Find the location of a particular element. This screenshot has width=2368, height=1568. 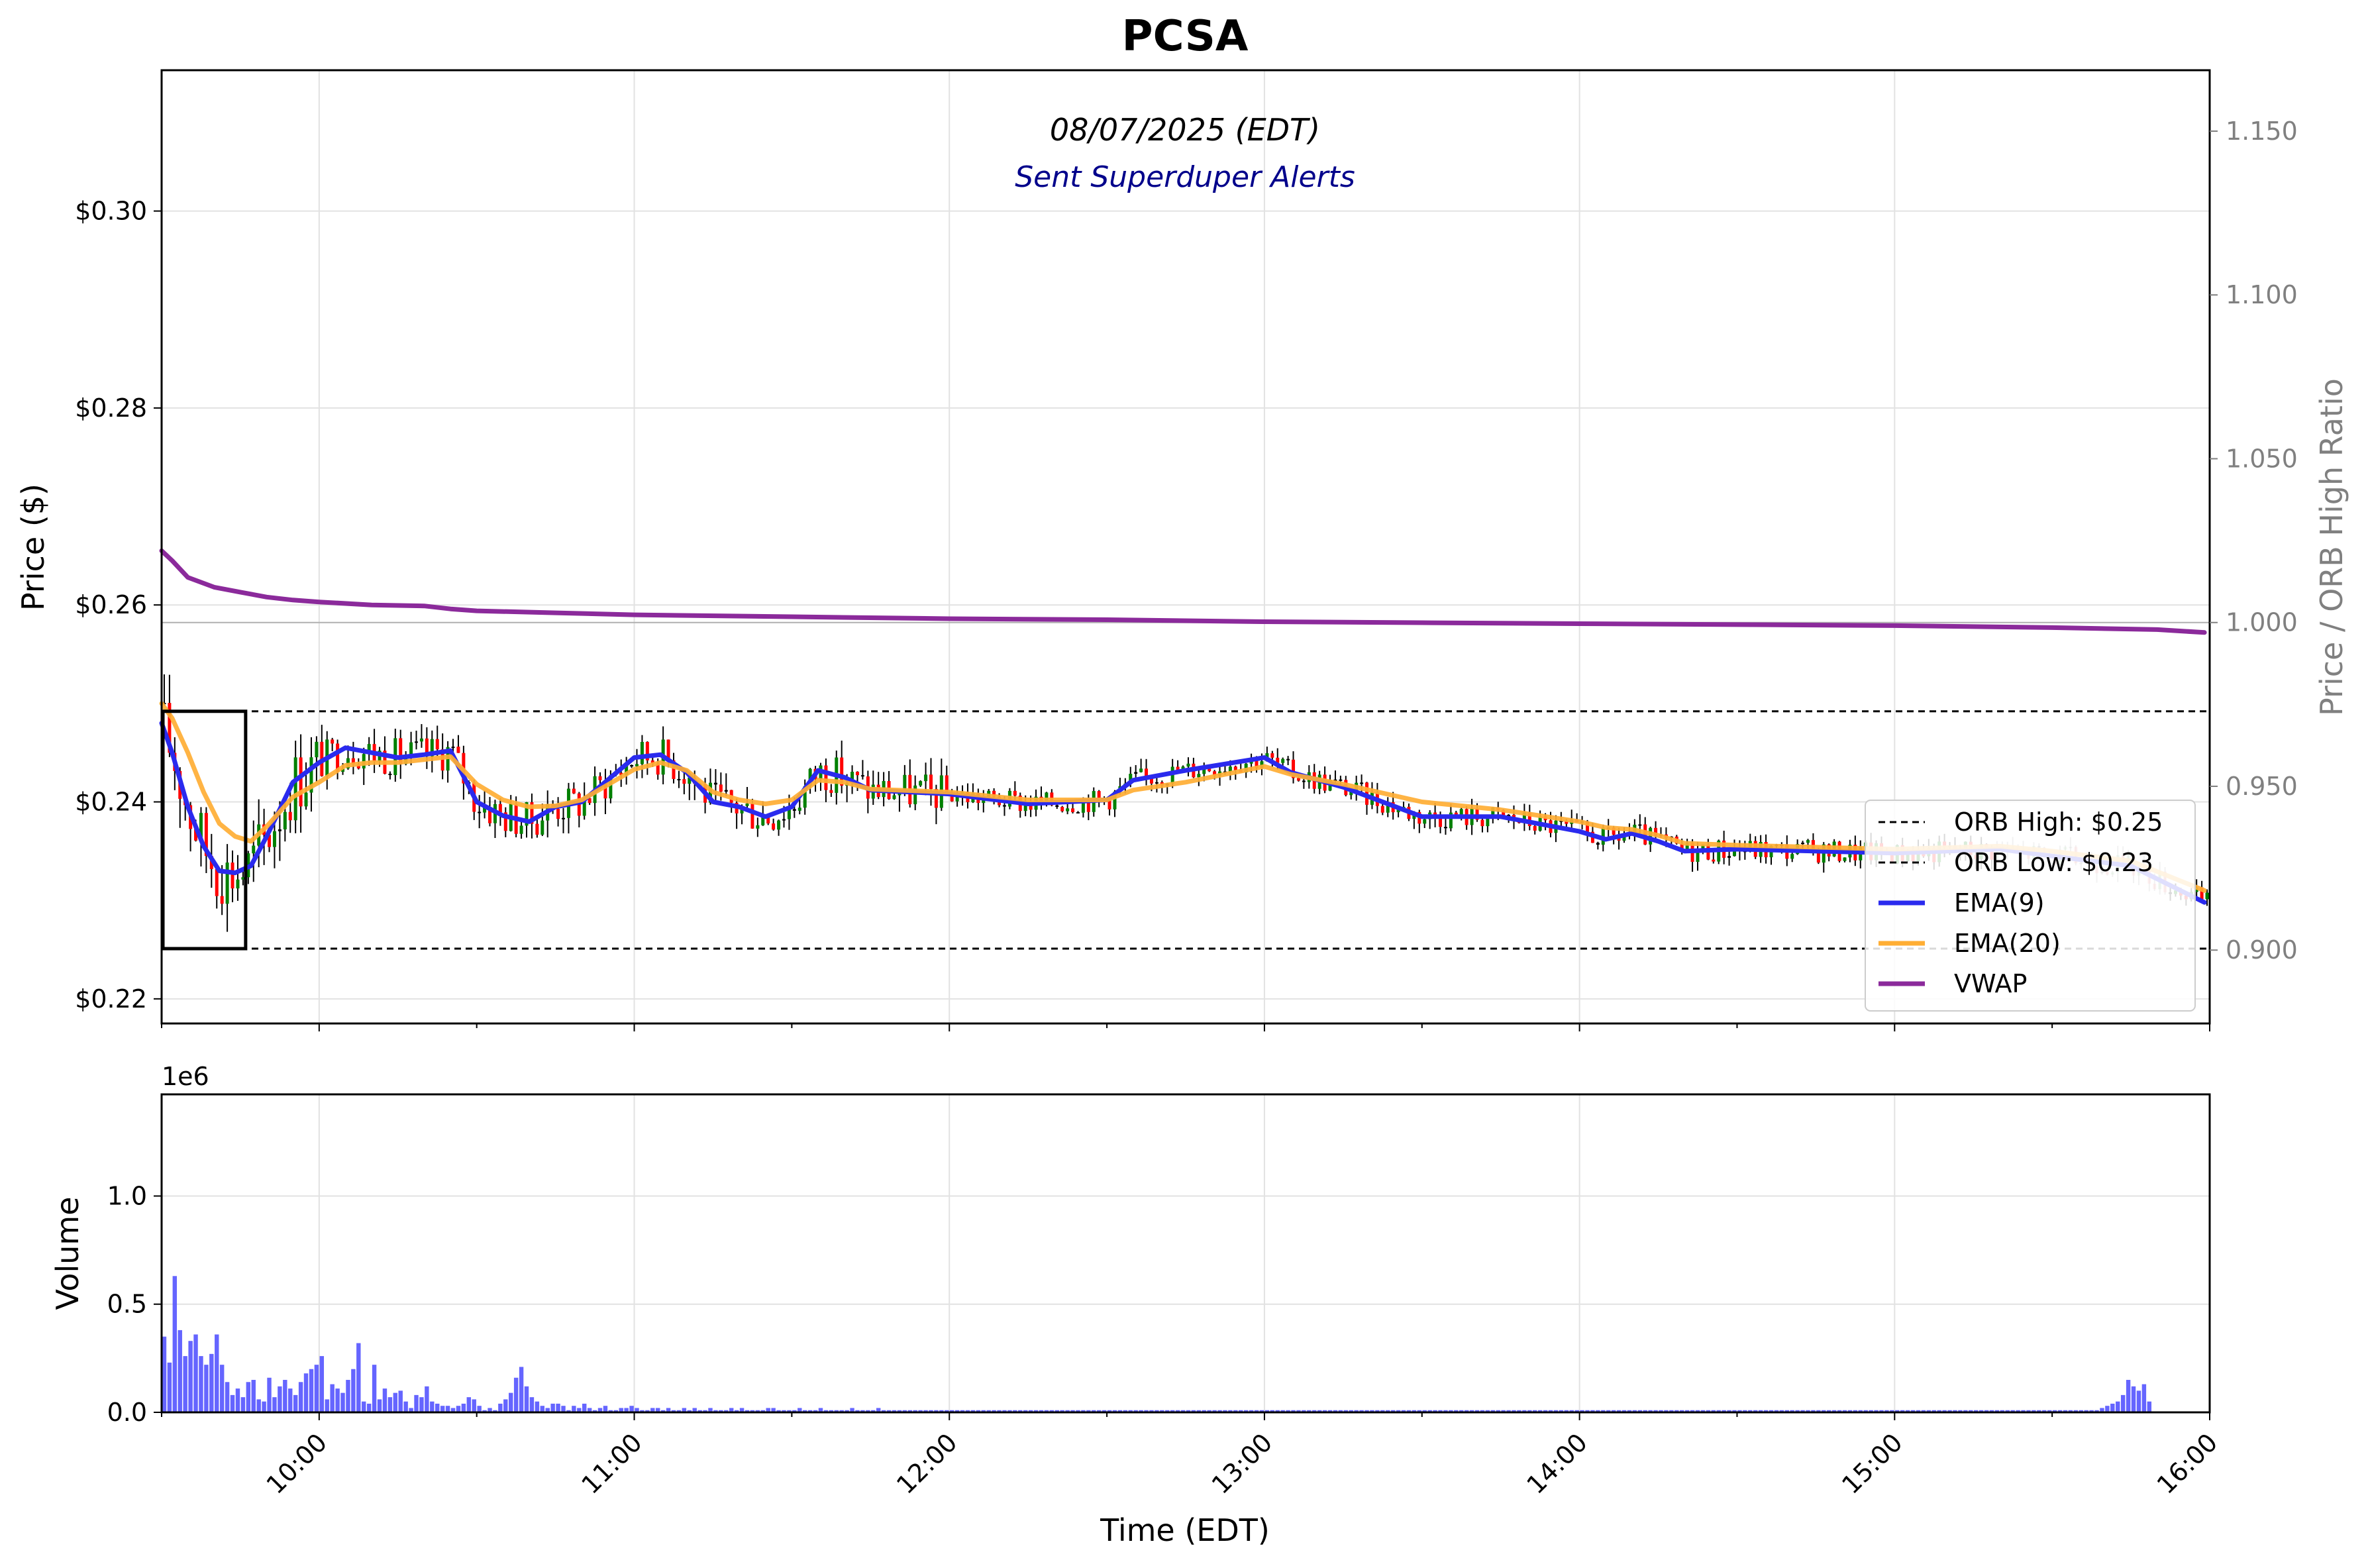

volume-ytick-label: 0.5 is located at coordinates (127, 1304).